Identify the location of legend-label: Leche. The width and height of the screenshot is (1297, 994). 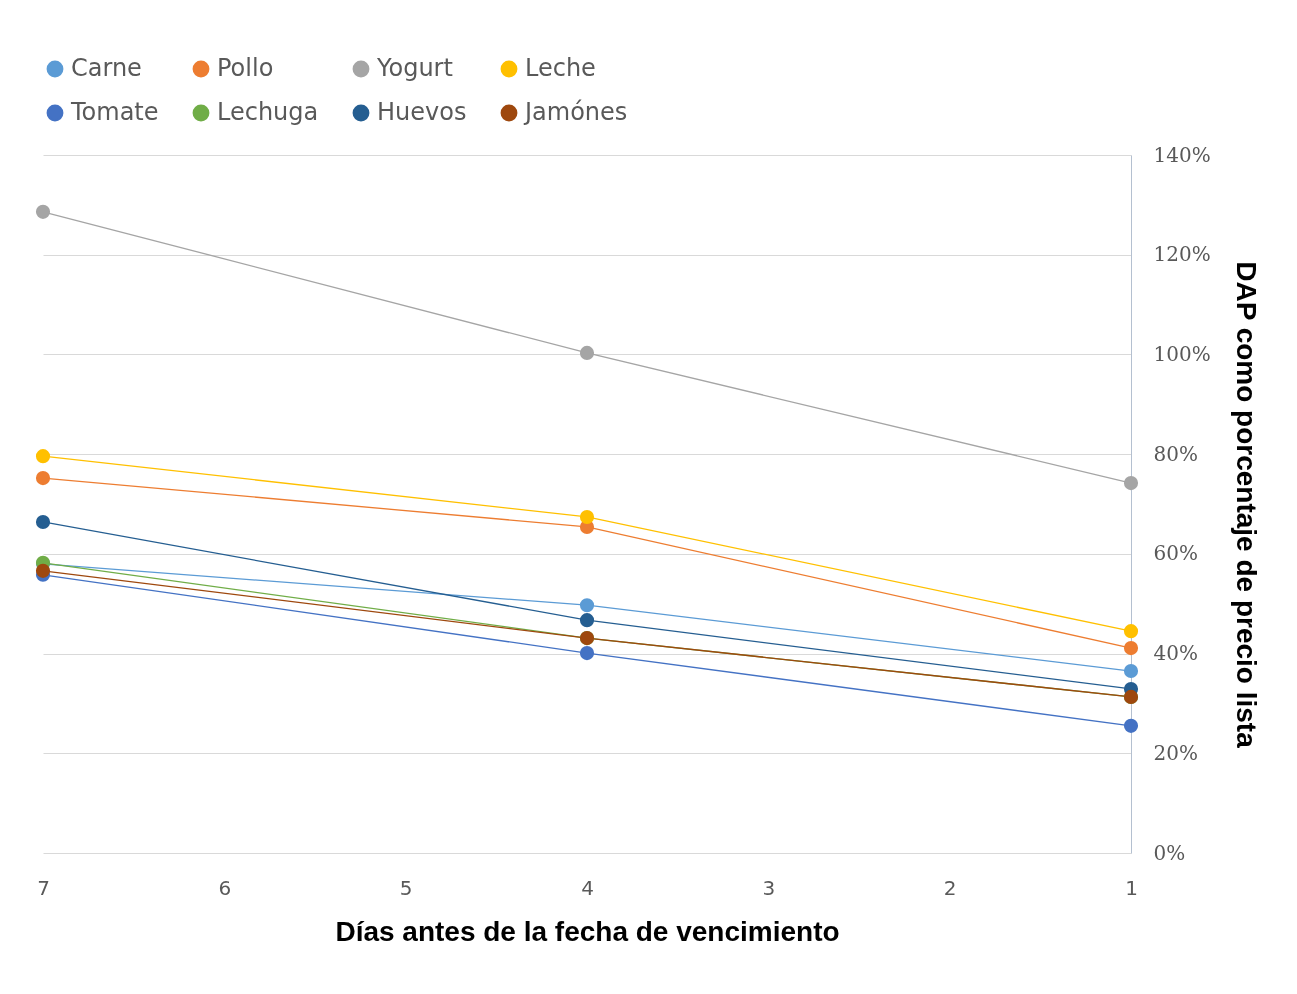
(560, 68).